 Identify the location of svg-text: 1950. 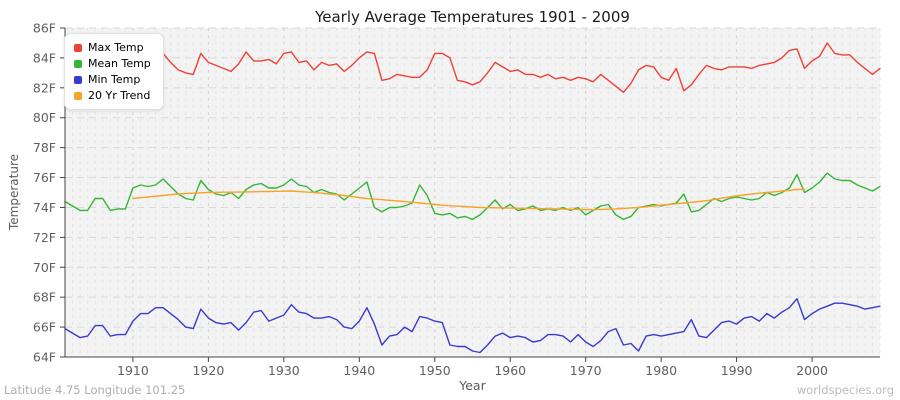
(435, 370).